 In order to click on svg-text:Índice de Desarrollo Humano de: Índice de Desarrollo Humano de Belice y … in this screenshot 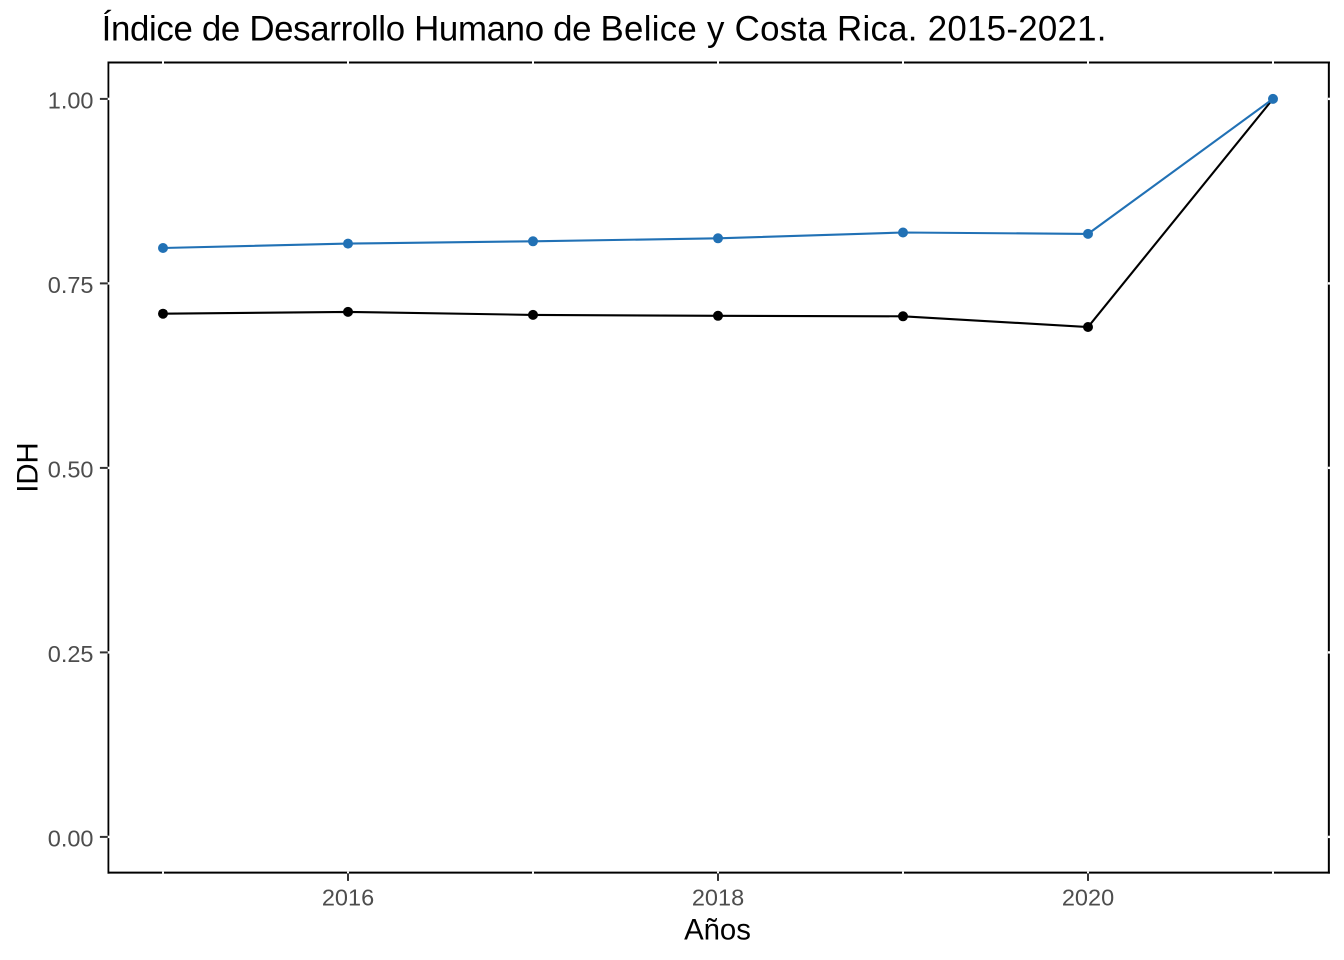, I will do `click(604, 29)`.